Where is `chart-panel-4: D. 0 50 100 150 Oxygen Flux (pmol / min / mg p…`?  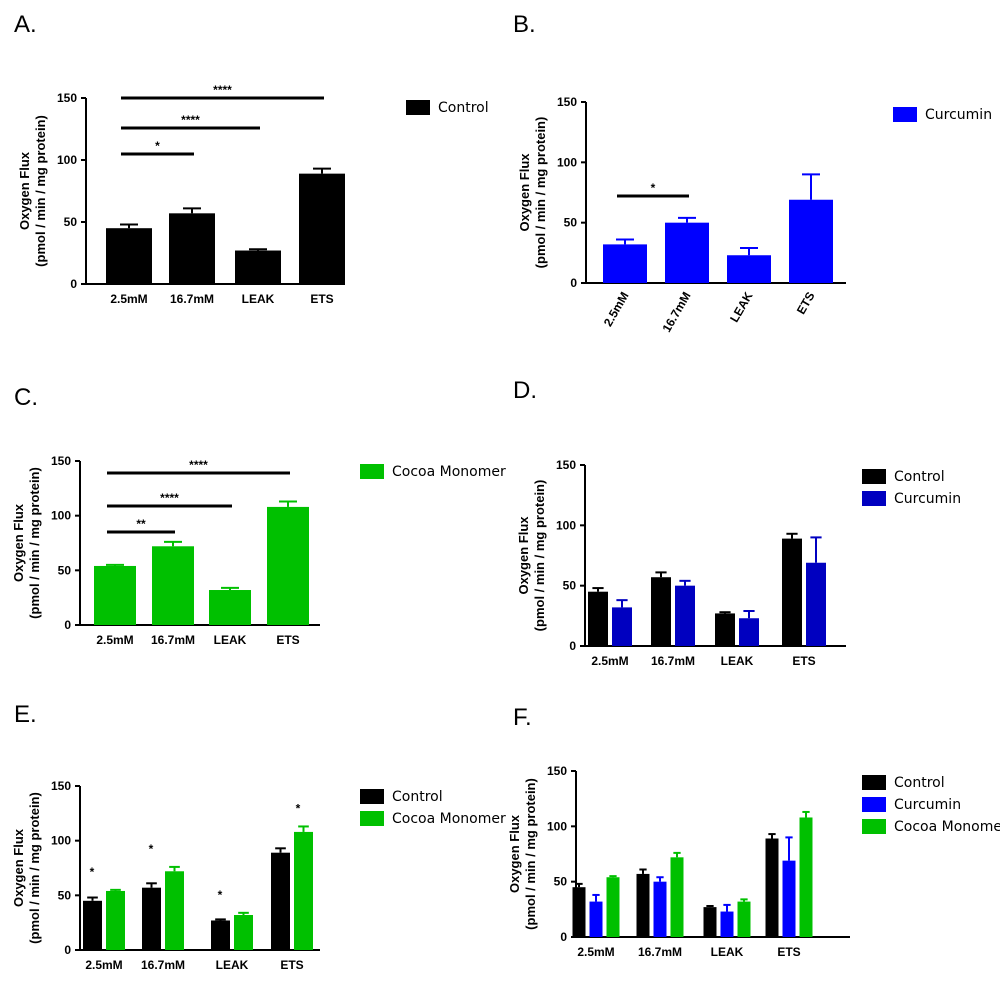 chart-panel-4: D. 0 50 100 150 Oxygen Flux (pmol / min / mg p… is located at coordinates (737, 522).